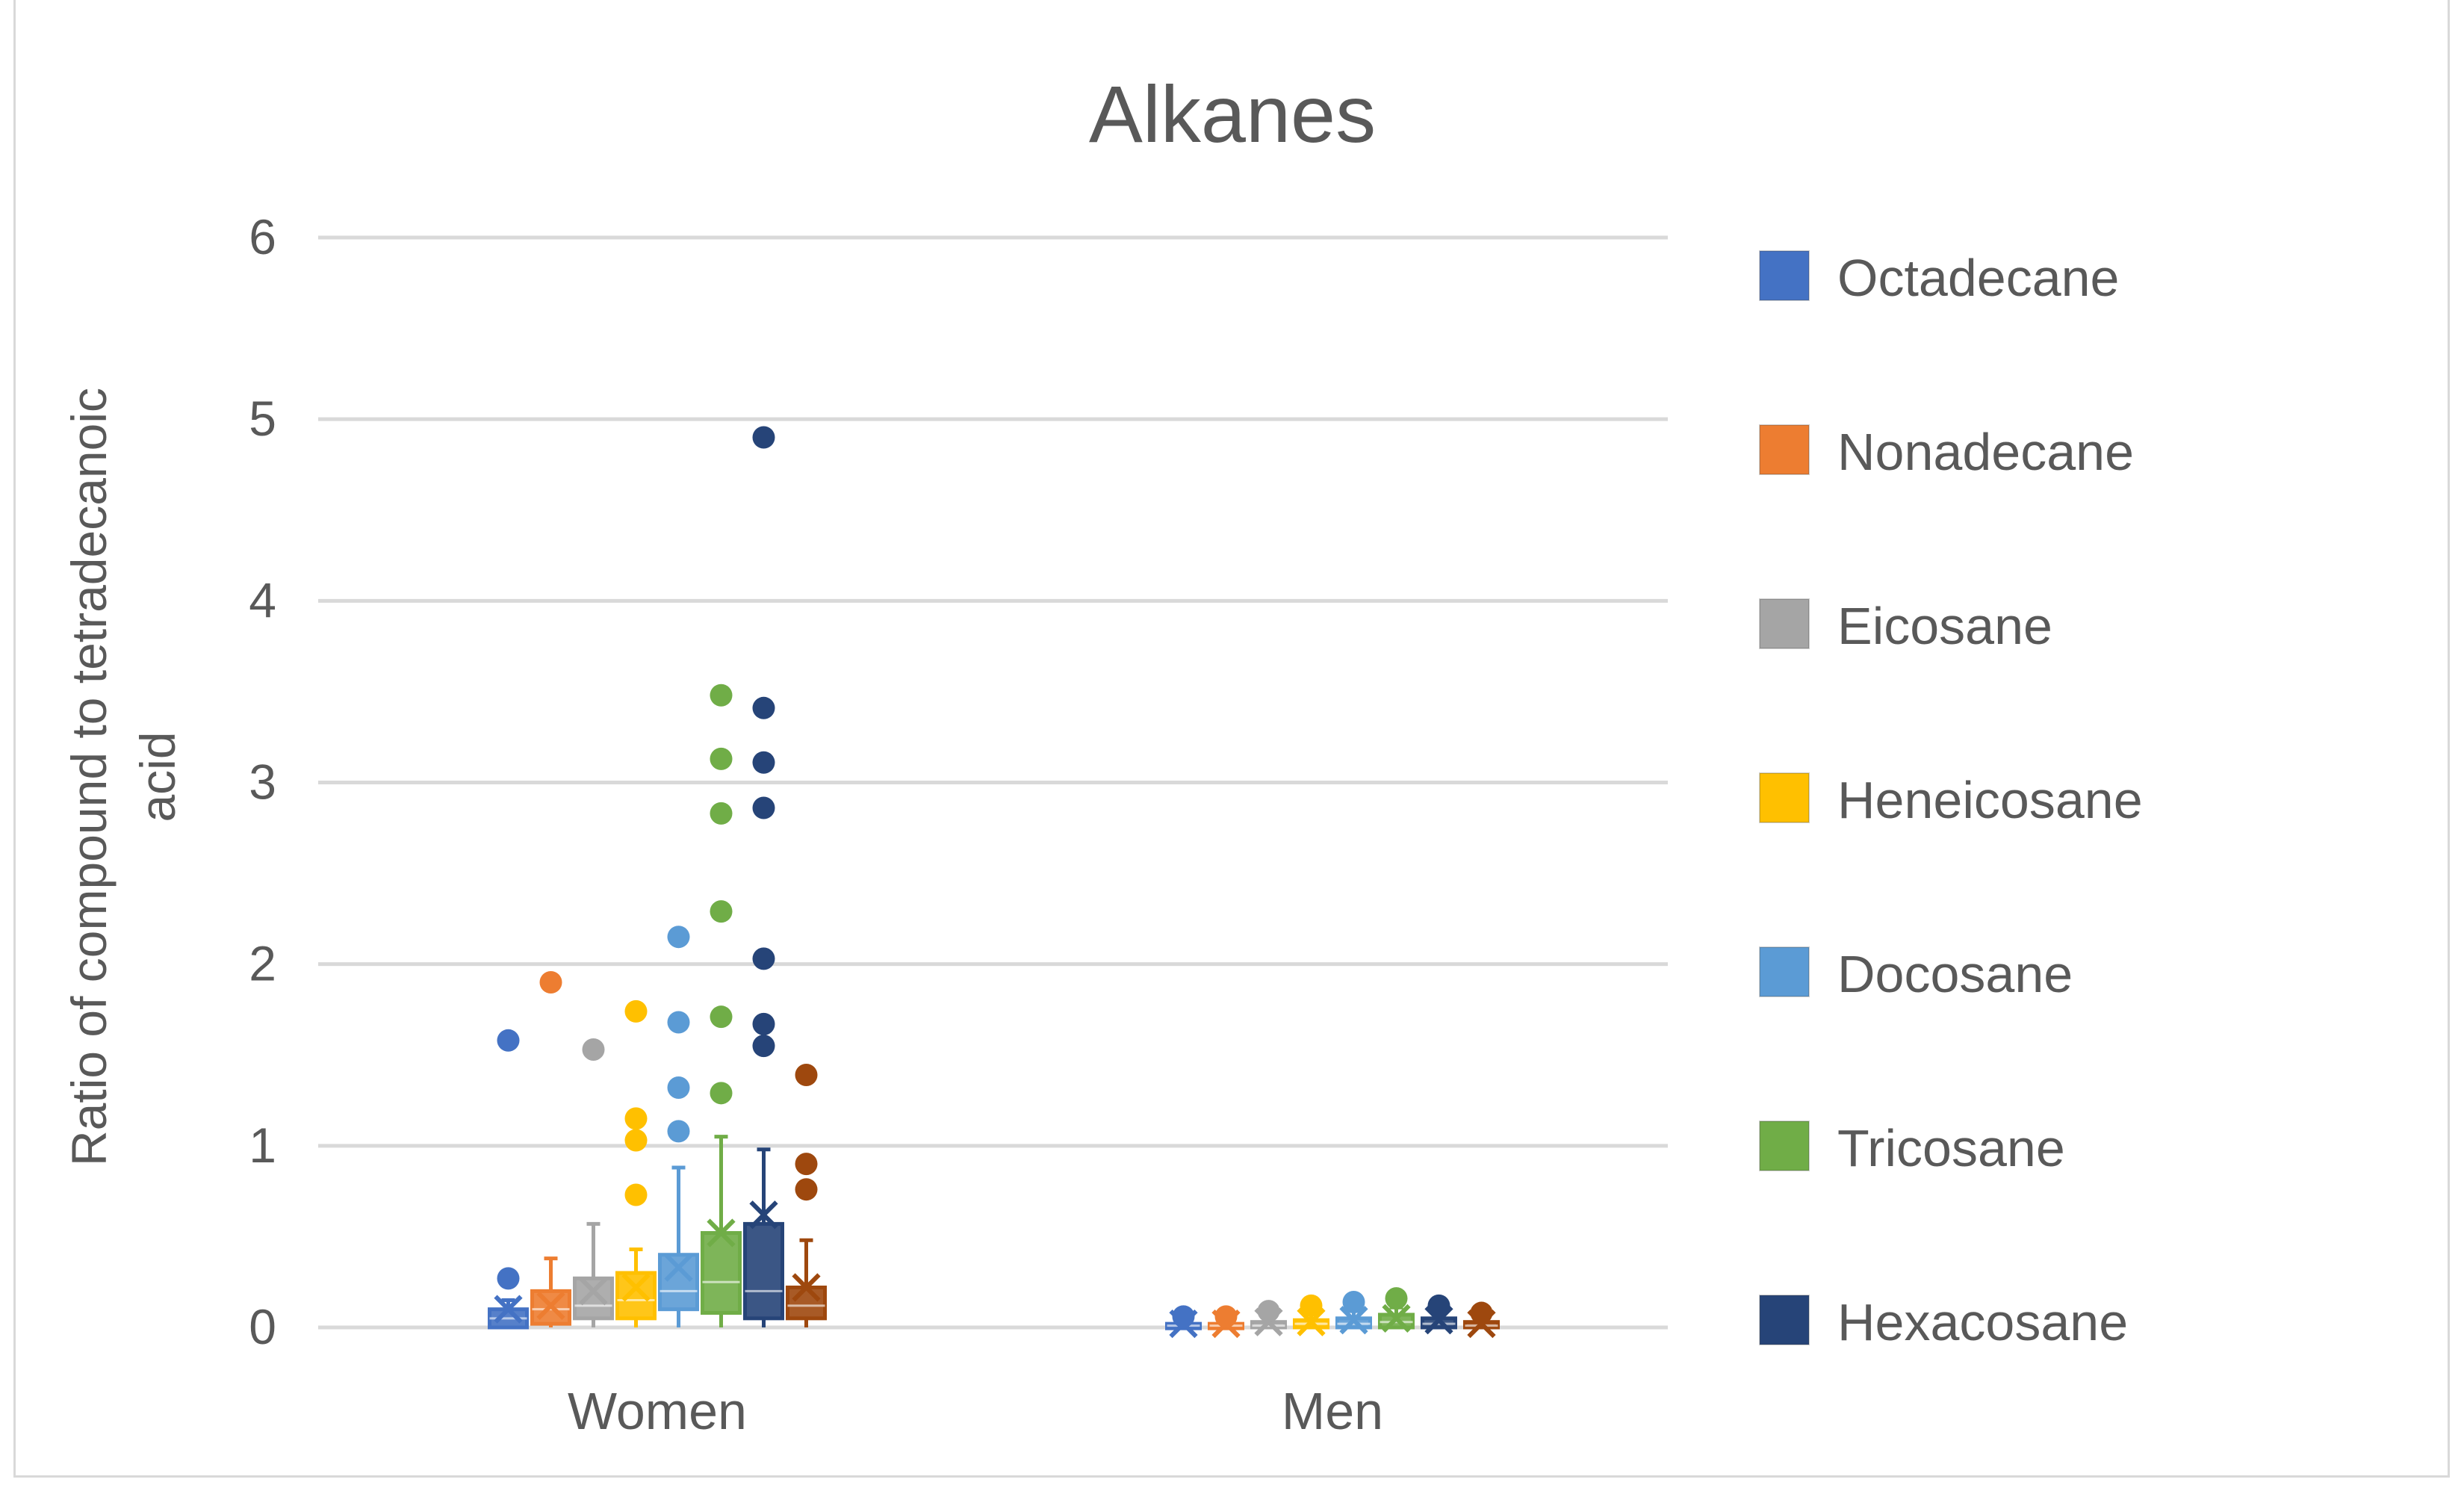  Describe the element at coordinates (1982, 1322) in the screenshot. I see `legend-label: Hexacosane` at that location.